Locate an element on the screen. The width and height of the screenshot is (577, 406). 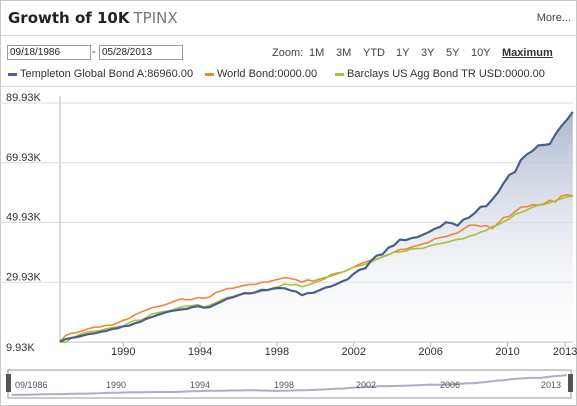
x-tick-label: 2006 is located at coordinates (430, 352).